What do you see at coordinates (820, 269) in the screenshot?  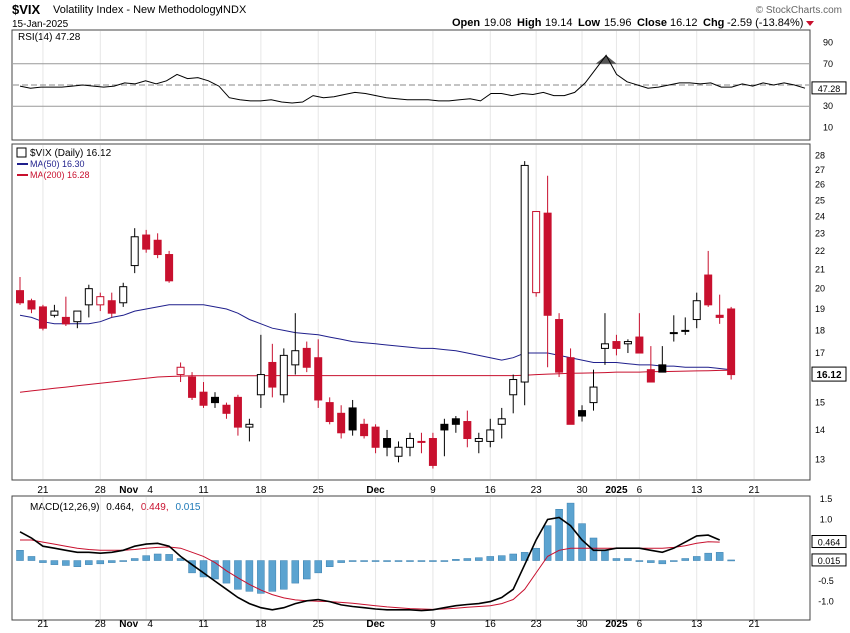 I see `price-tick-label: 21` at bounding box center [820, 269].